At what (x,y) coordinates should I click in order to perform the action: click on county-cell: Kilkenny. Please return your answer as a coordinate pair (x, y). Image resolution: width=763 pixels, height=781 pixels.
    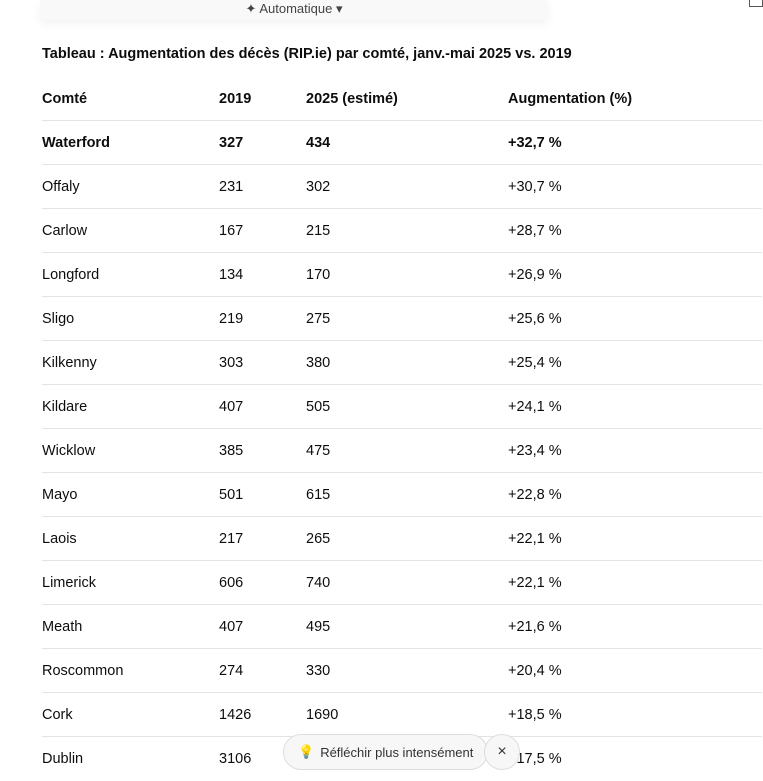
    Looking at the image, I should click on (130, 362).